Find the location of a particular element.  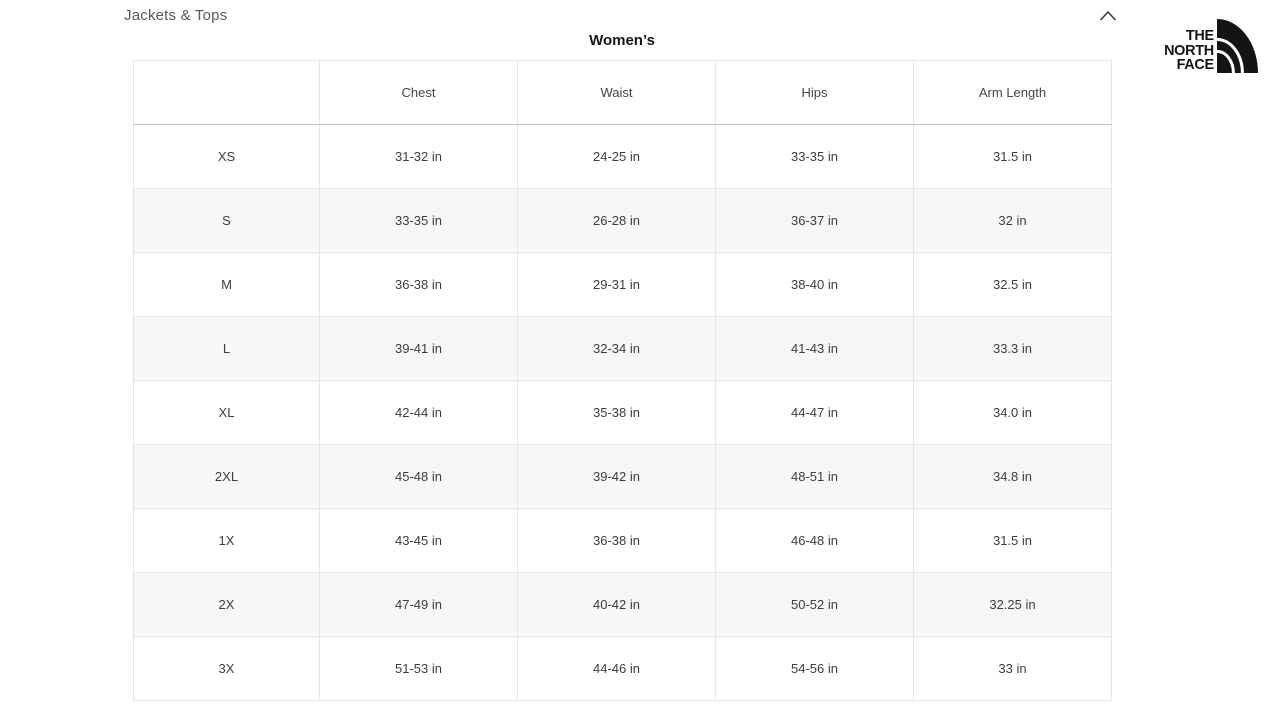

chest-cell: 43-45 in is located at coordinates (418, 540).